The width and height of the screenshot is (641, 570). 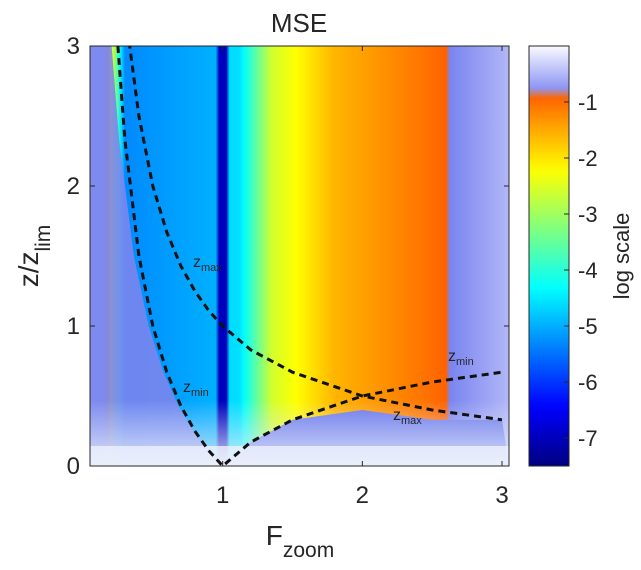 I want to click on y-tick-label: 1, so click(x=73, y=326).